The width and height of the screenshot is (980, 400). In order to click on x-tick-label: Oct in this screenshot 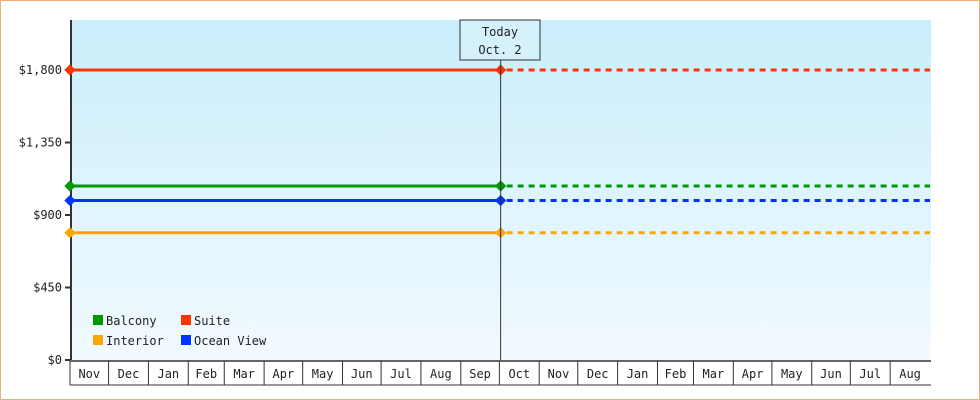, I will do `click(519, 374)`.